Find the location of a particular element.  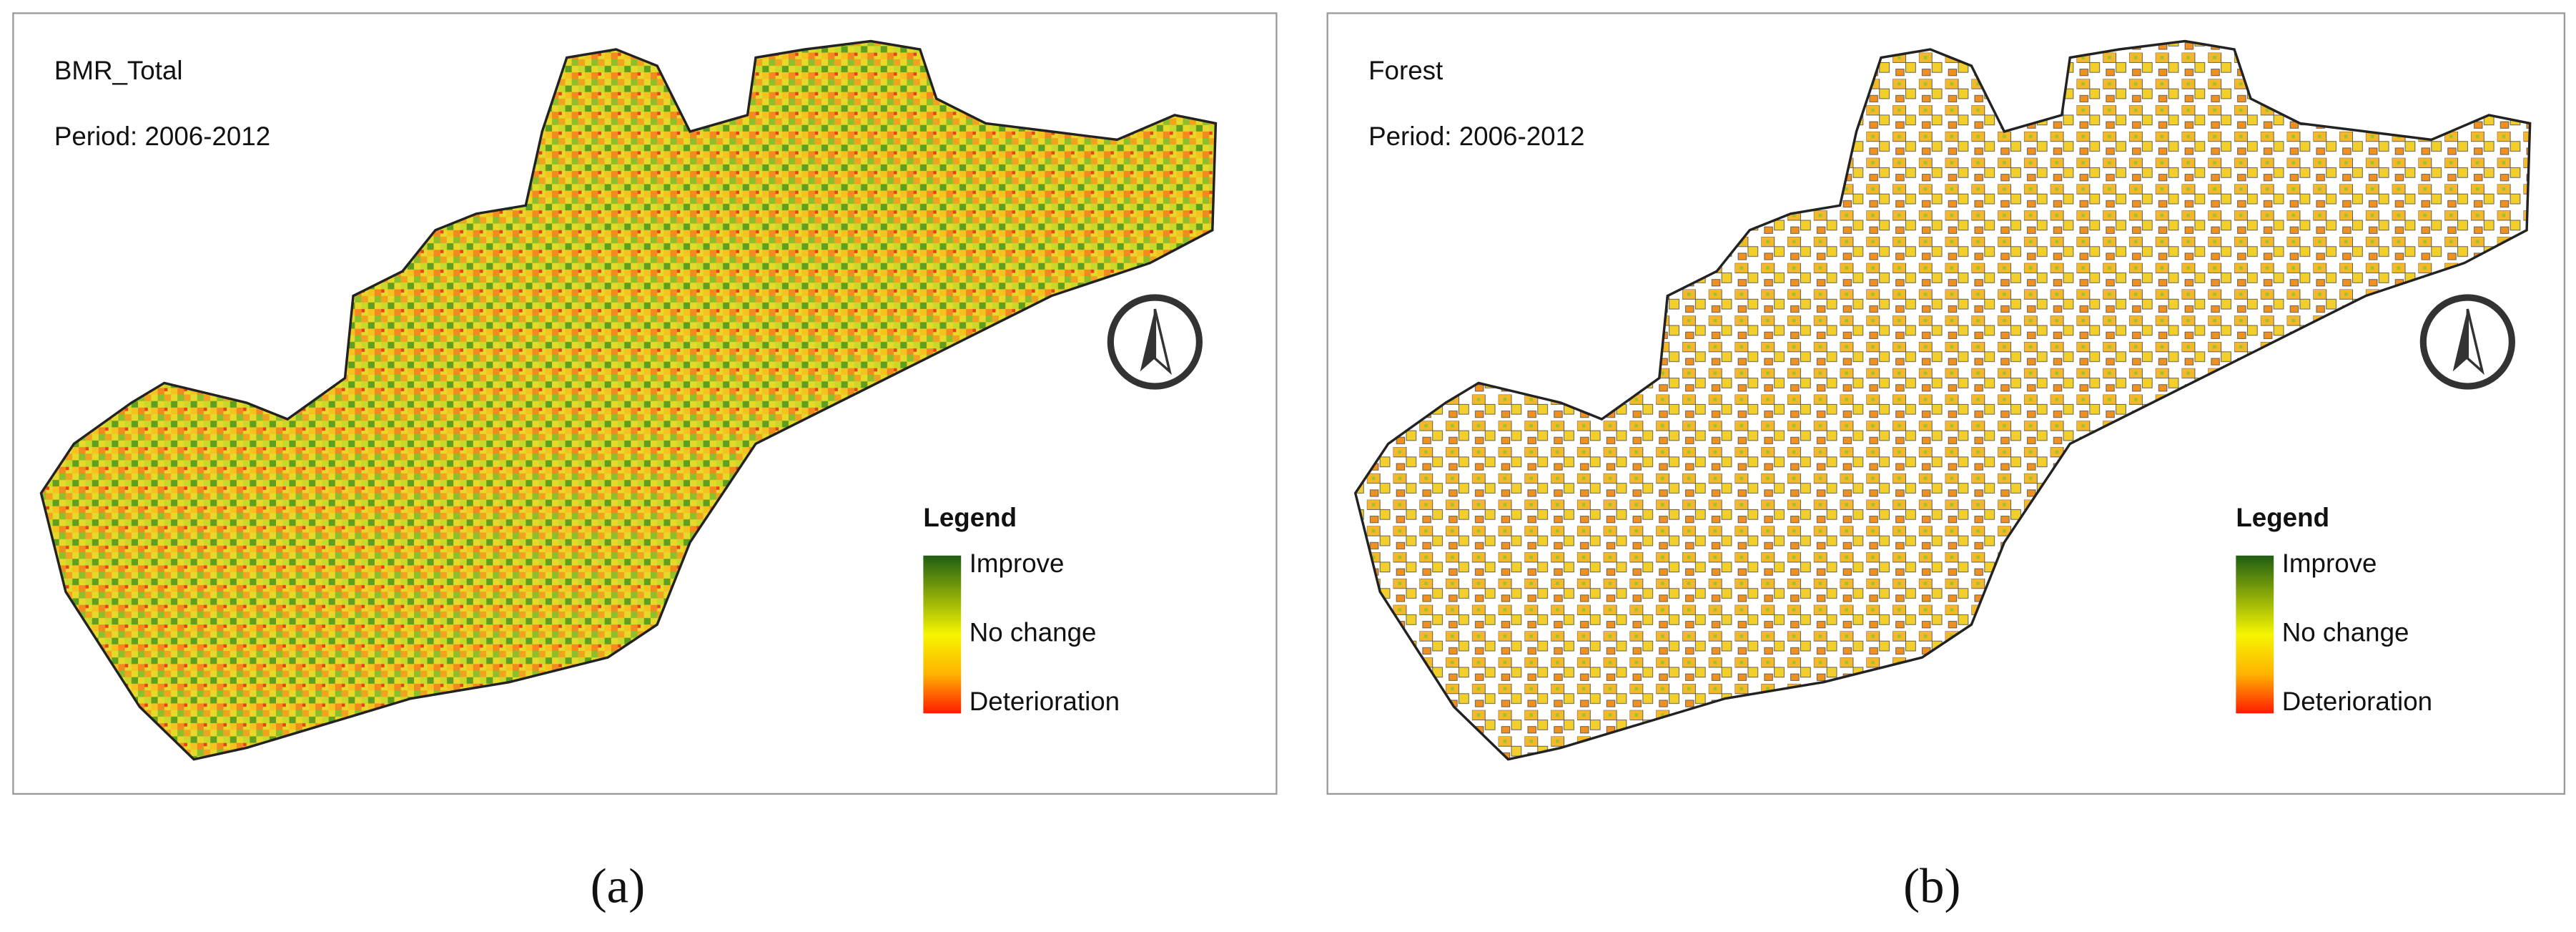

map-title: Forest is located at coordinates (1405, 70).